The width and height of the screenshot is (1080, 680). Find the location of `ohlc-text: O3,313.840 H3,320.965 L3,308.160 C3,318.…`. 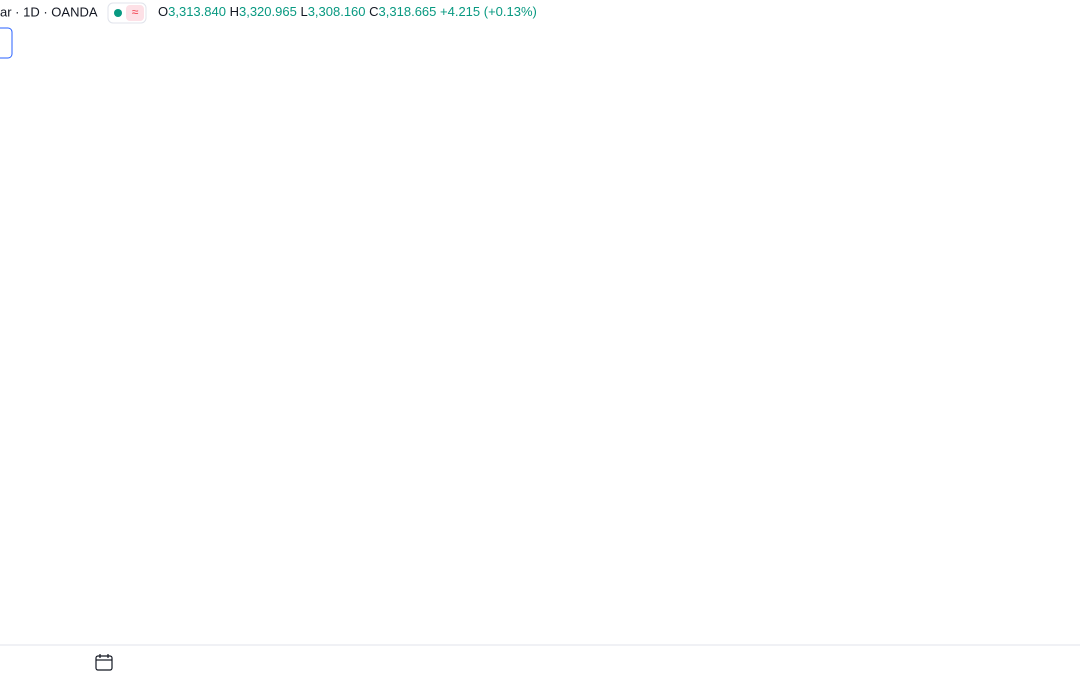

ohlc-text: O3,313.840 H3,320.965 L3,308.160 C3,318.… is located at coordinates (347, 11).